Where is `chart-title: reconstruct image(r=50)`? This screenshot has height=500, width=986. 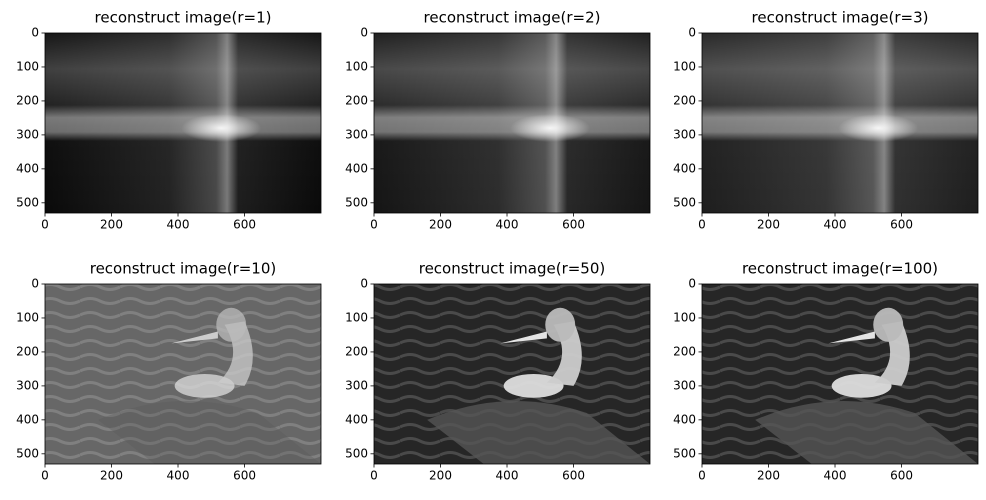 chart-title: reconstruct image(r=50) is located at coordinates (512, 269).